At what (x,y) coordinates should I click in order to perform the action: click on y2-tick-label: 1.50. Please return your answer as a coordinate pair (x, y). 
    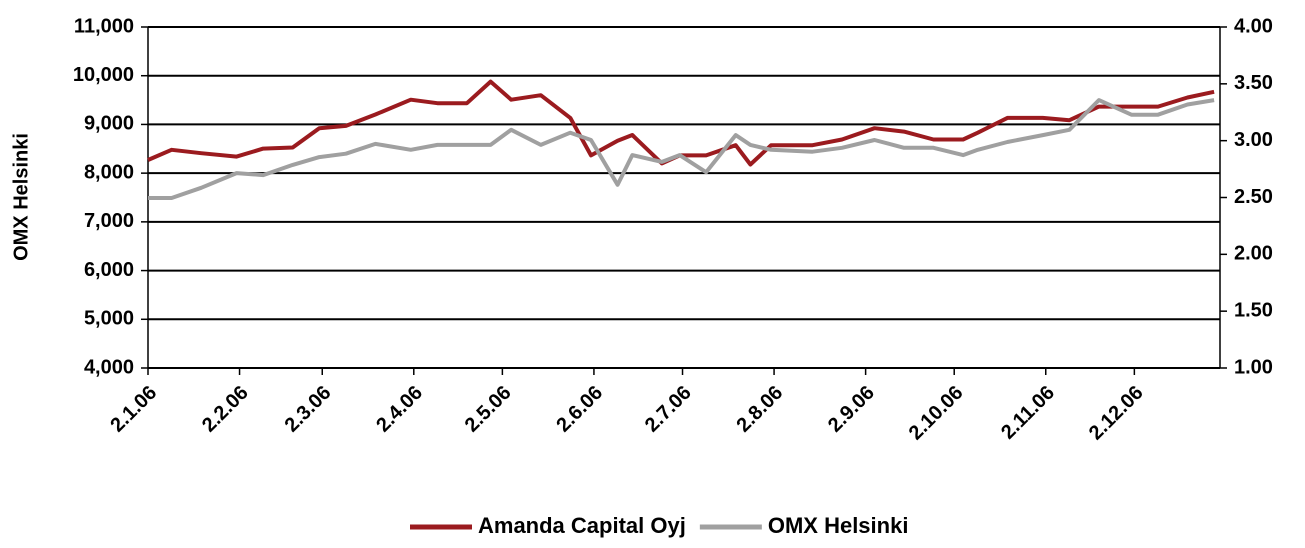
    Looking at the image, I should click on (1253, 310).